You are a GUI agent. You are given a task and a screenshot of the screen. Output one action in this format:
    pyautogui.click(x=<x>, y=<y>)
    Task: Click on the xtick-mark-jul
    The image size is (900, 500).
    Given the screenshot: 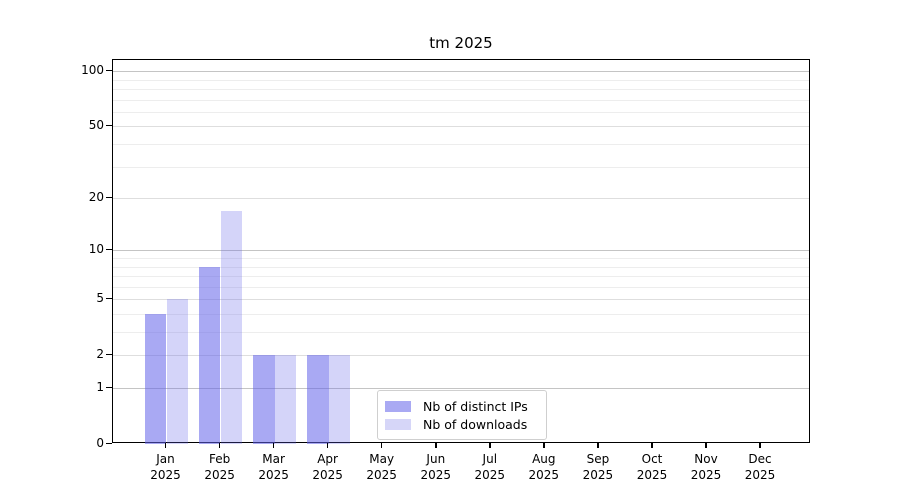 What is the action you would take?
    pyautogui.click(x=490, y=445)
    